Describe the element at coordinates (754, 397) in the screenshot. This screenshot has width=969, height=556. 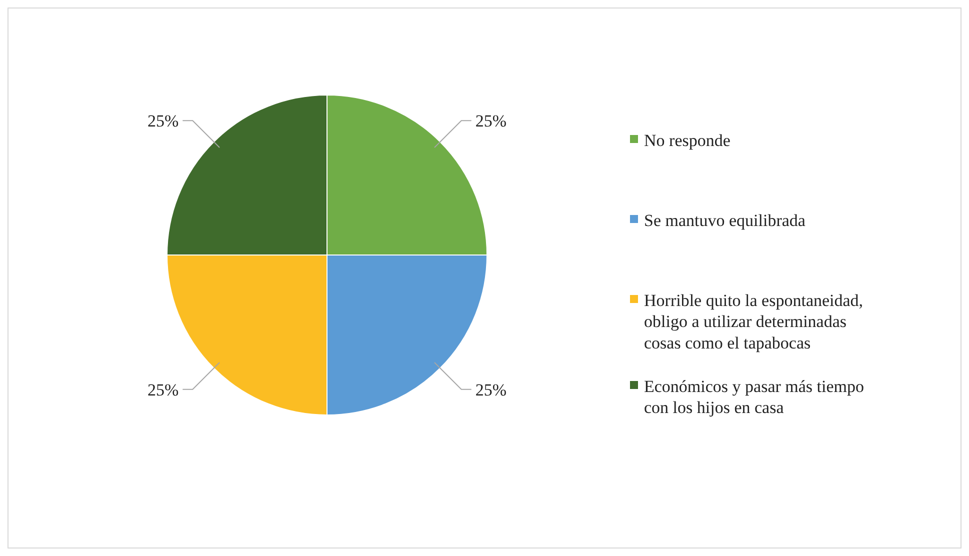
I see `legend-label: Económicos y pasar más tiempo con los hijos en casa` at that location.